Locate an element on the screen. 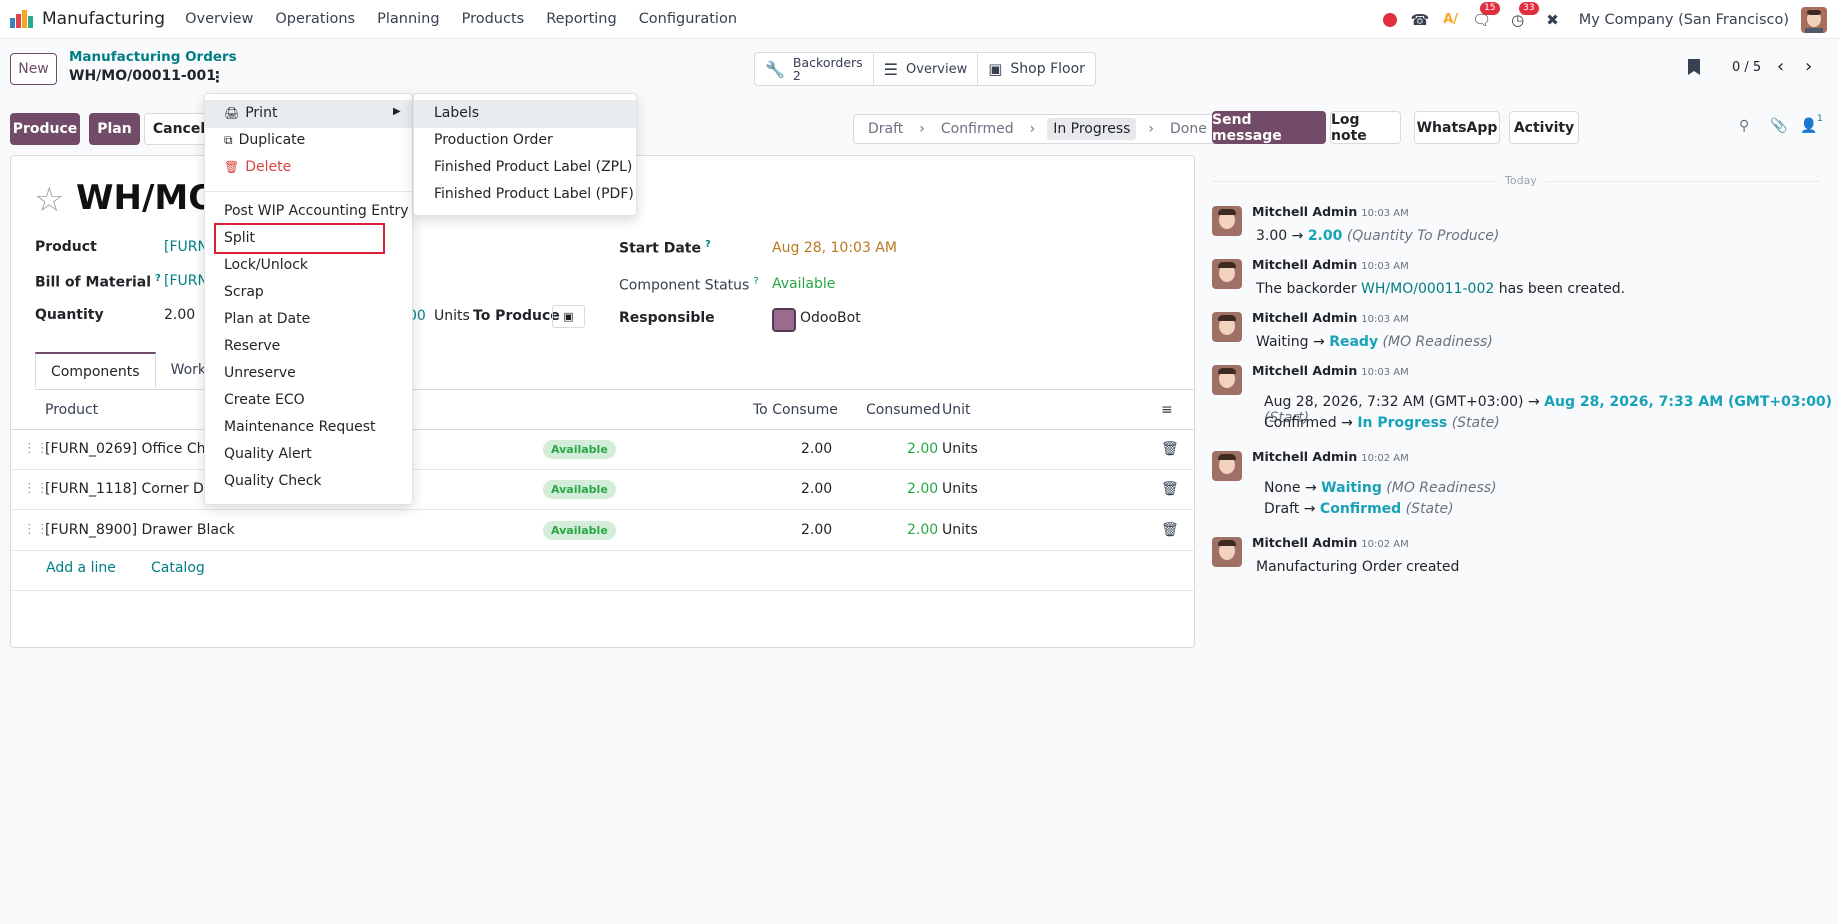 The image size is (1839, 924). backorders-button: 🔧 Backorders 2 is located at coordinates (814, 69).